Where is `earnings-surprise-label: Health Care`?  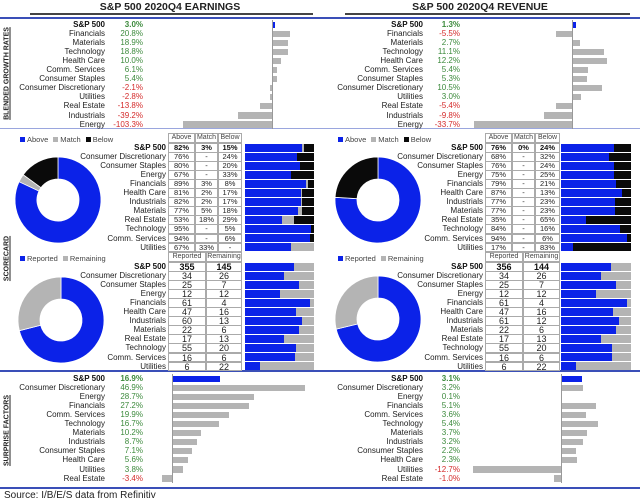 earnings-surprise-label: Health Care is located at coordinates (83, 460).